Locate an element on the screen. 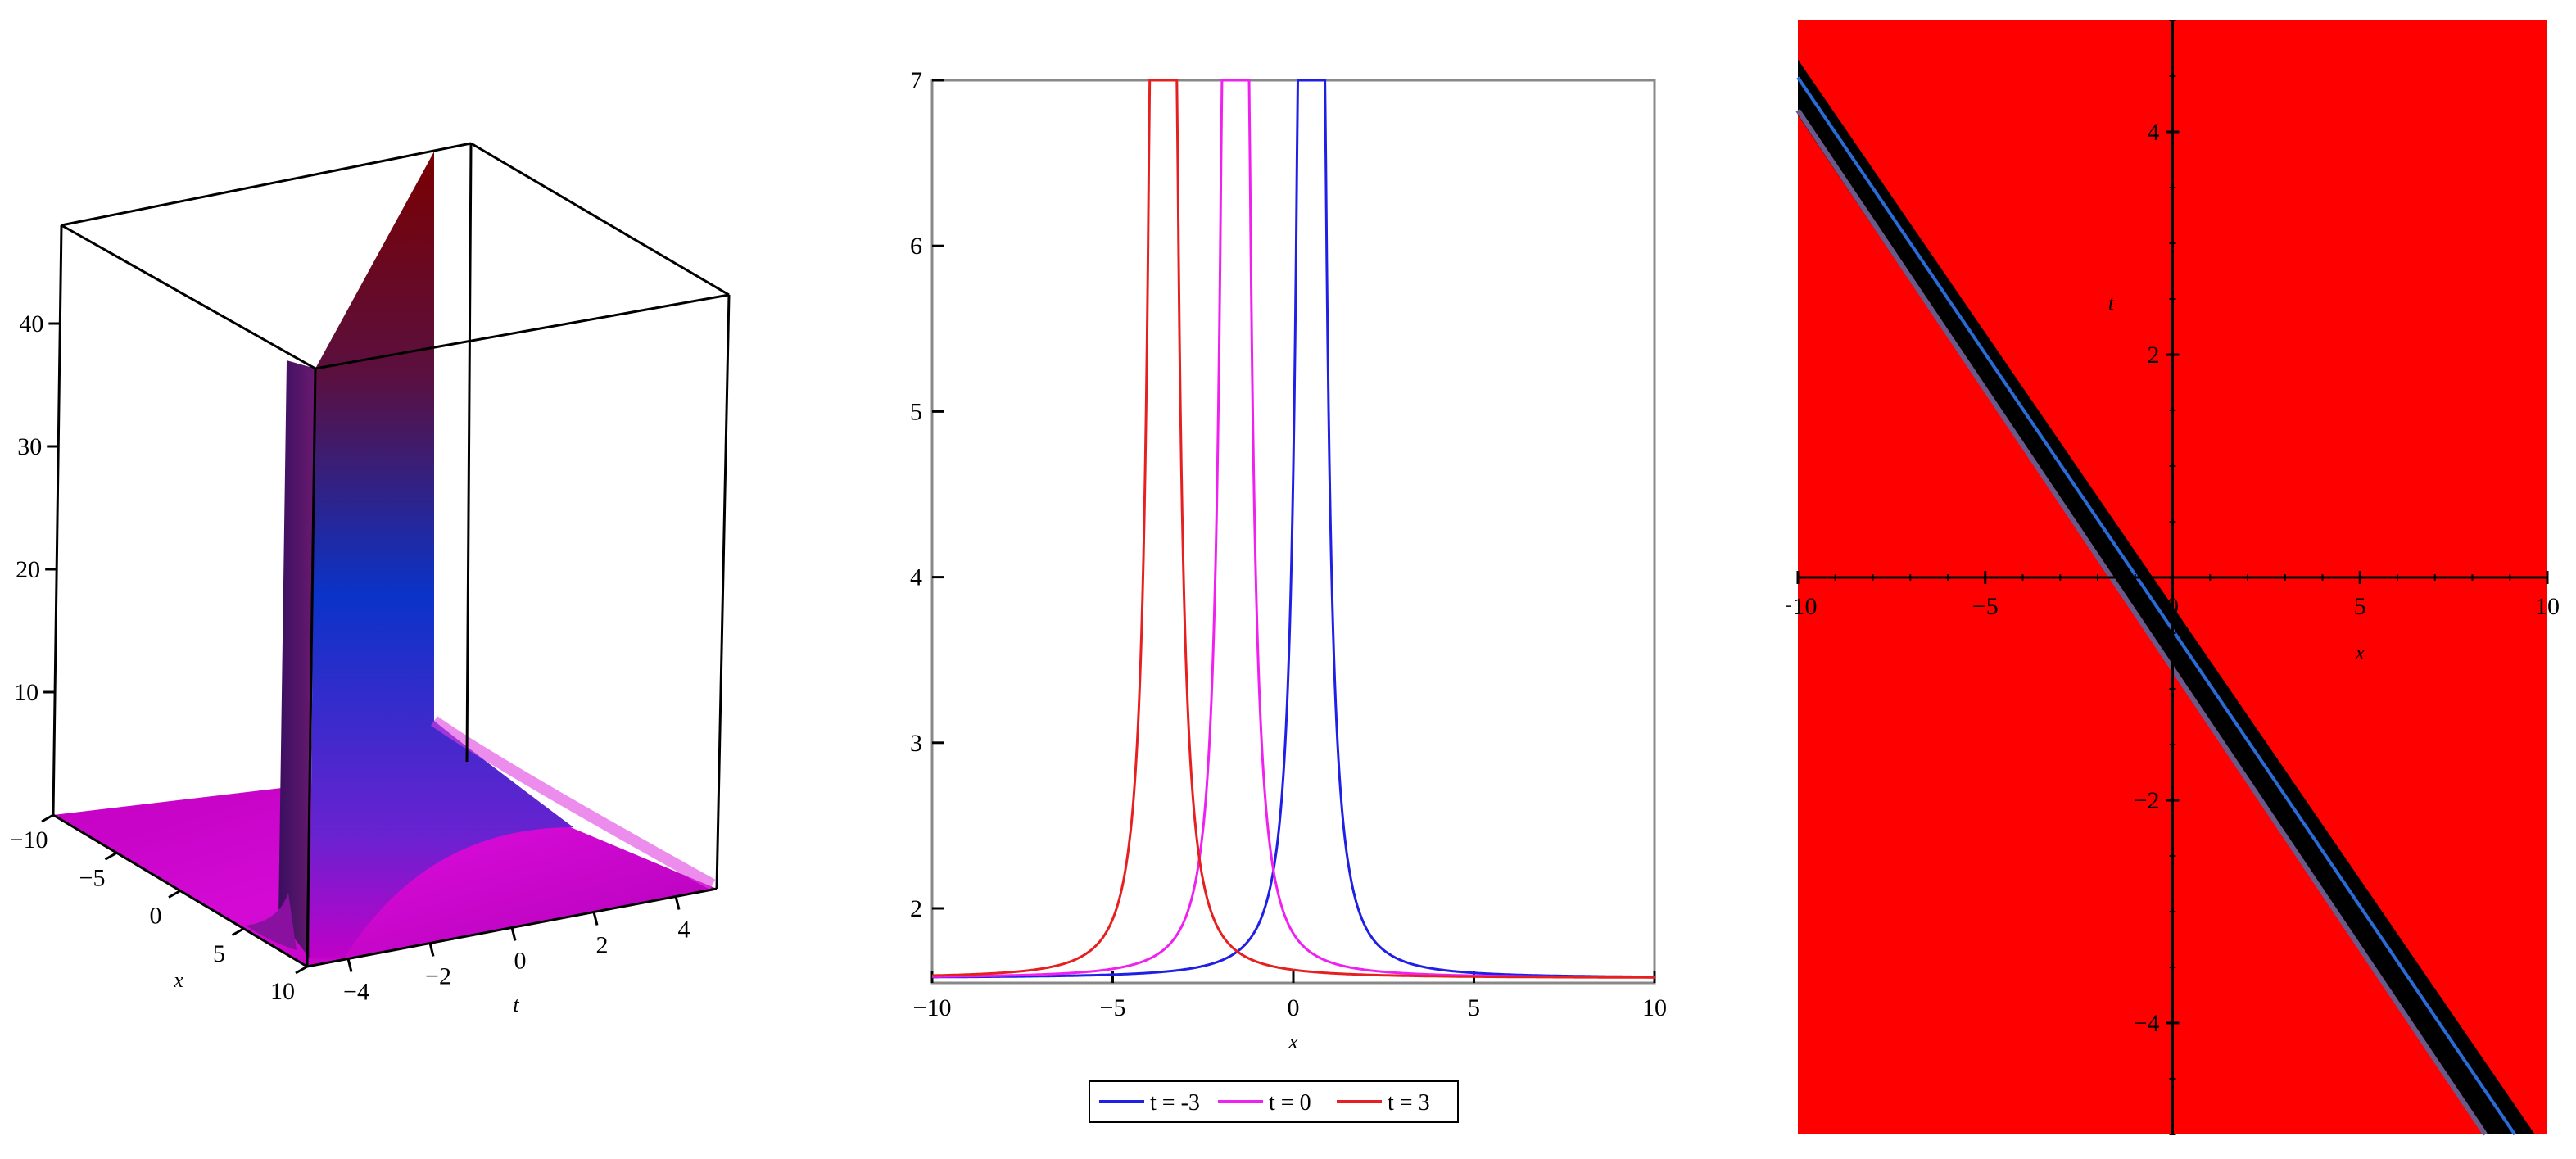 The width and height of the screenshot is (2576, 1159). t-tick-label: 4 is located at coordinates (684, 931).